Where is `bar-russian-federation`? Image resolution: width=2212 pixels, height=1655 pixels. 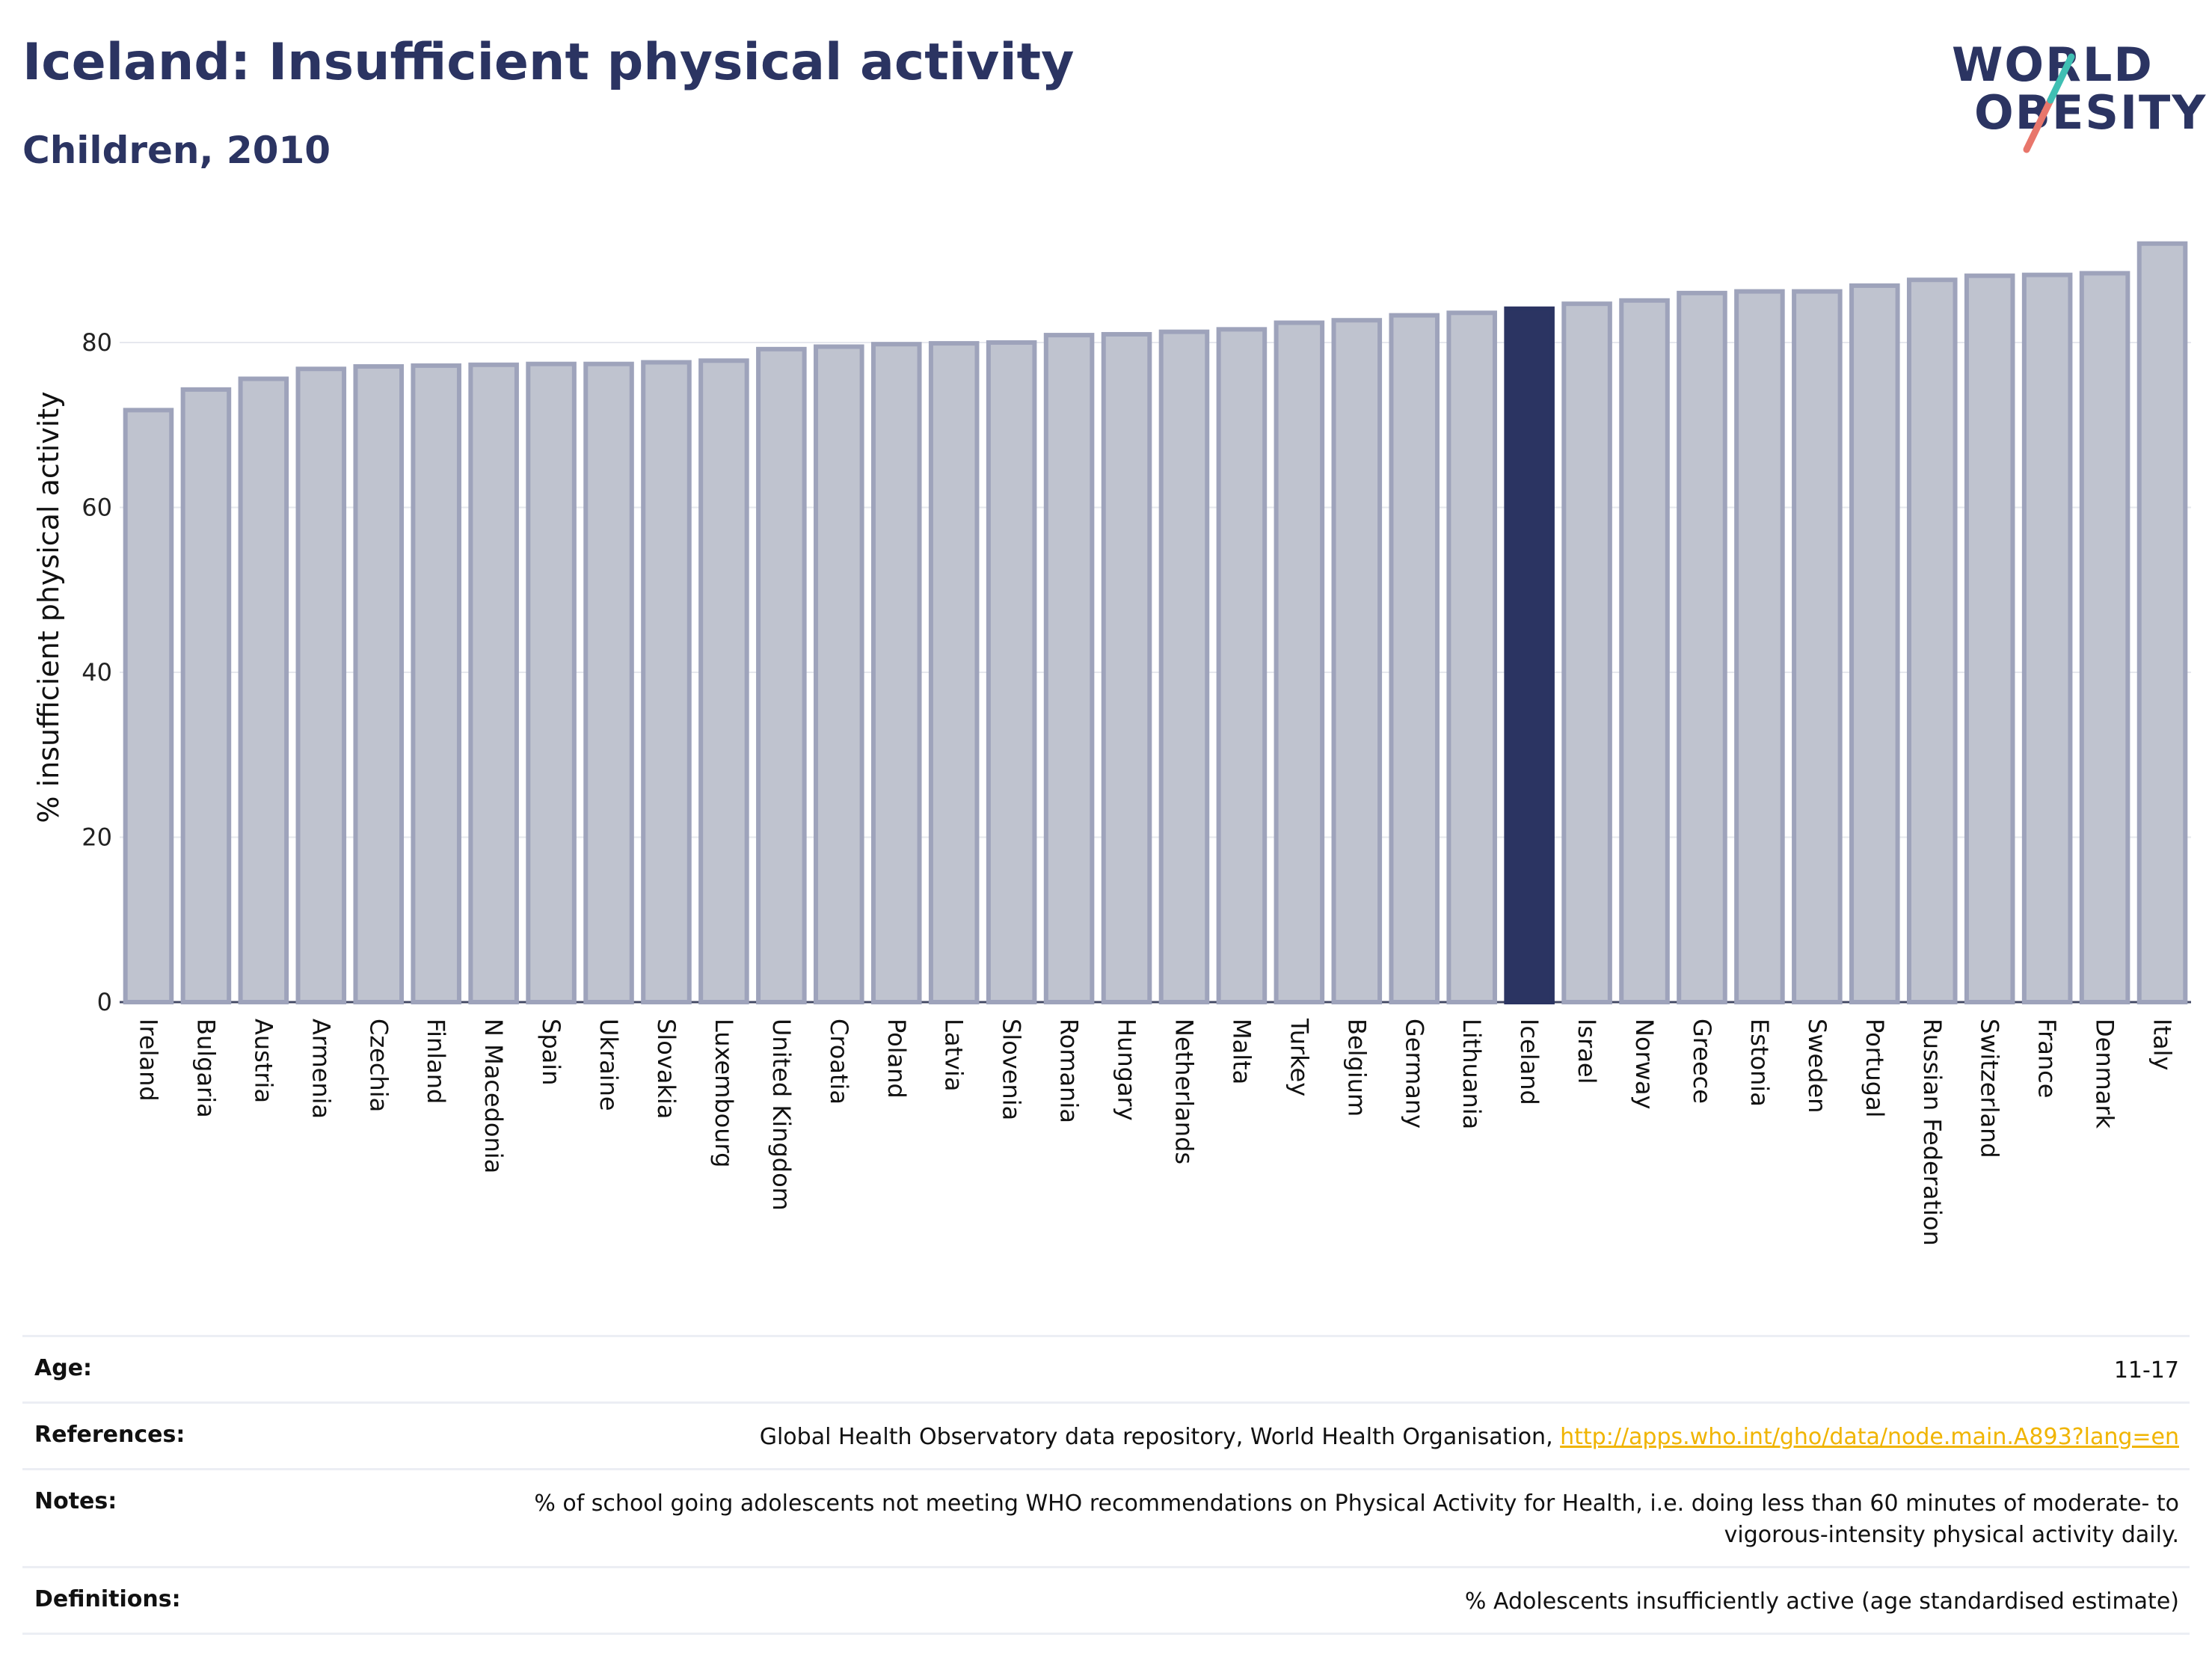
bar-russian-federation is located at coordinates (1932, 640).